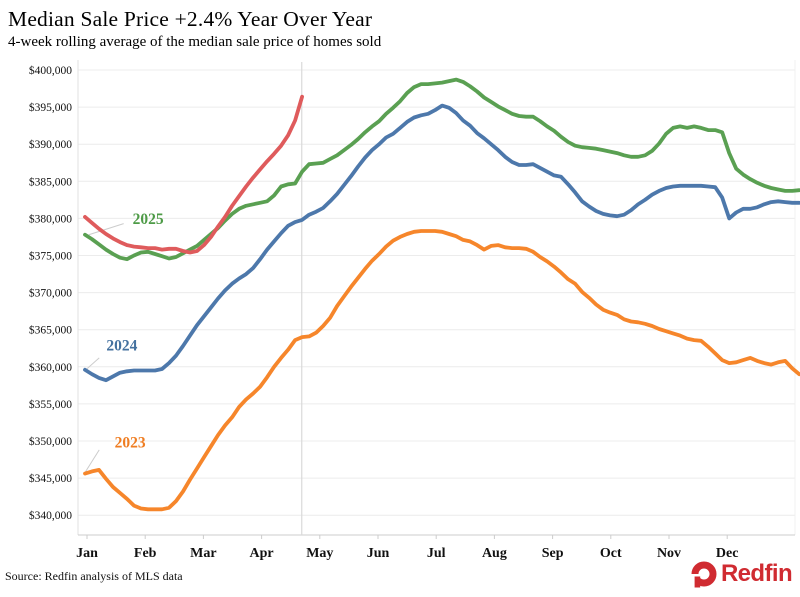 The width and height of the screenshot is (800, 597). What do you see at coordinates (50, 293) in the screenshot?
I see `y-tick-label: $370,000` at bounding box center [50, 293].